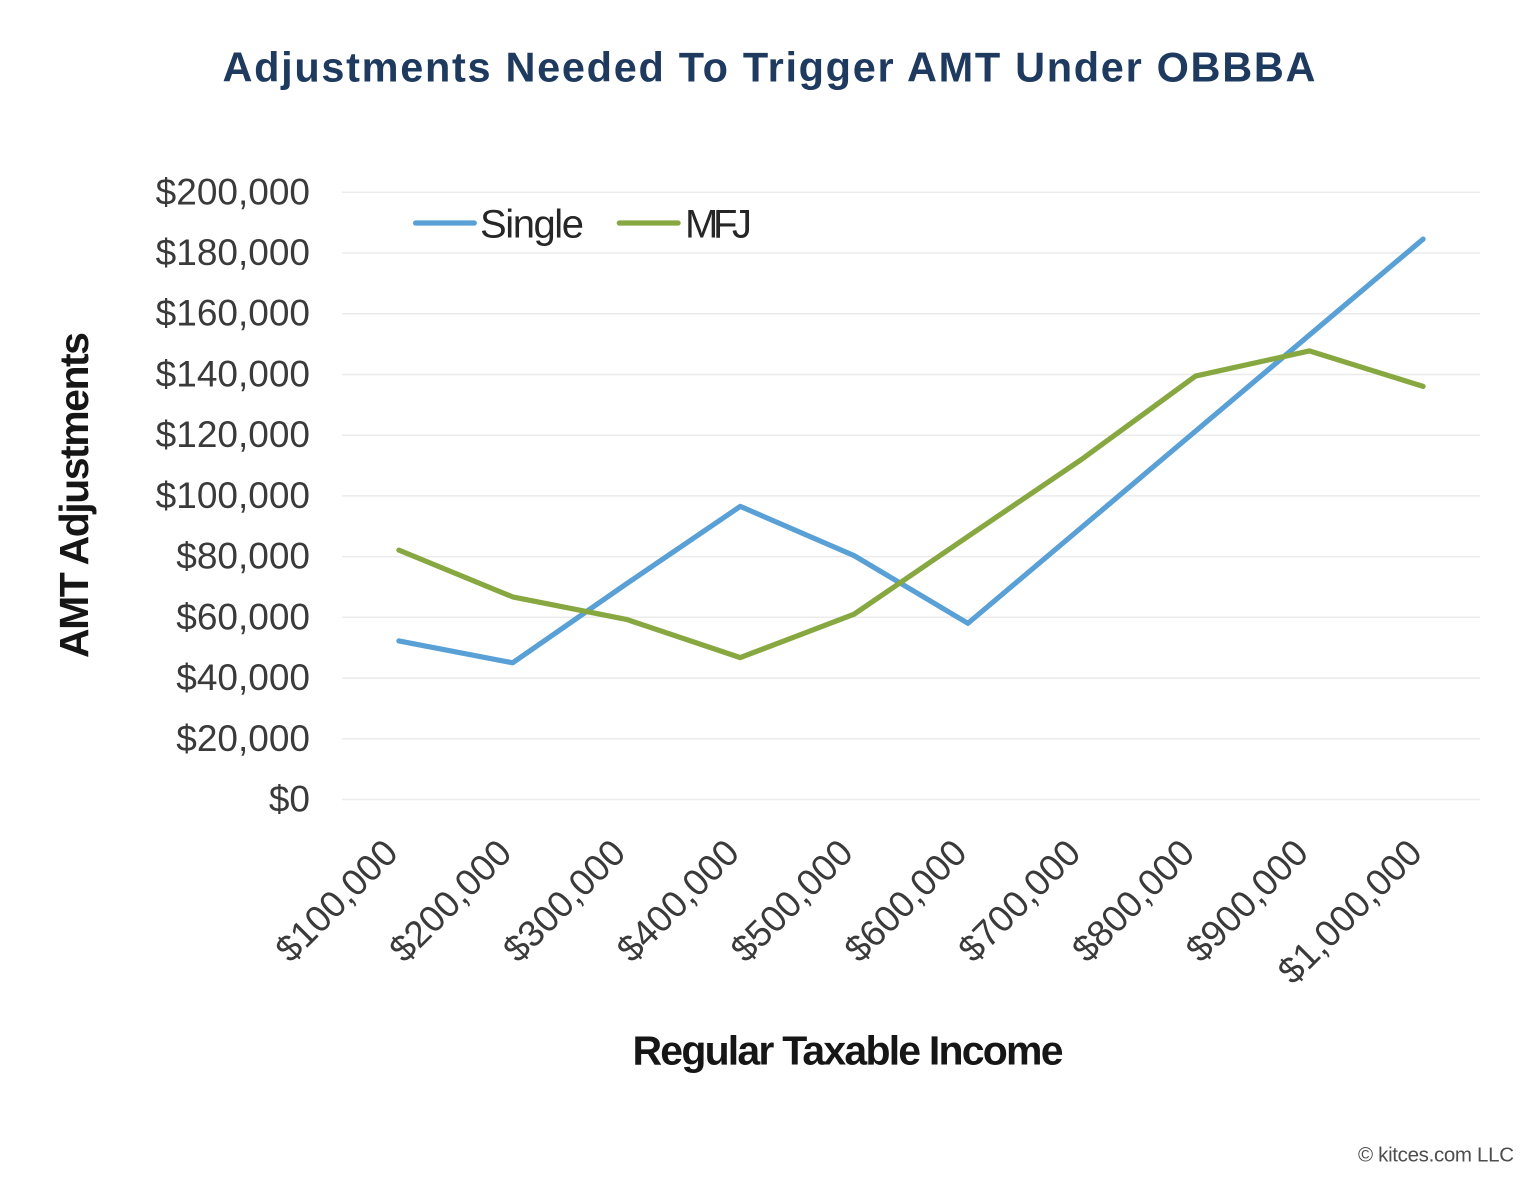  What do you see at coordinates (233, 495) in the screenshot?
I see `svg-text: $100,000` at bounding box center [233, 495].